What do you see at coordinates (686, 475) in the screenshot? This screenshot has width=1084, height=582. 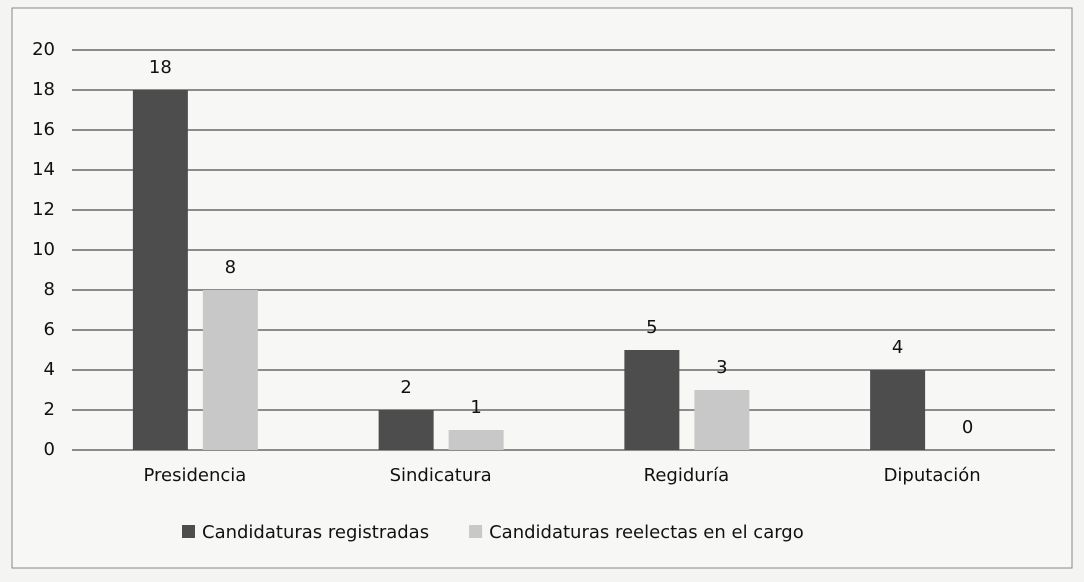 I see `x-tick-label: Regiduría` at bounding box center [686, 475].